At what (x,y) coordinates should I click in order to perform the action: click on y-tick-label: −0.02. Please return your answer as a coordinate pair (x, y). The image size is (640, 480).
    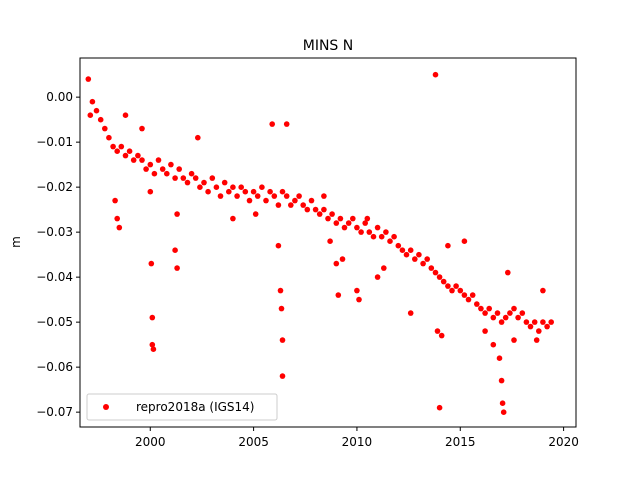
    Looking at the image, I should click on (54, 187).